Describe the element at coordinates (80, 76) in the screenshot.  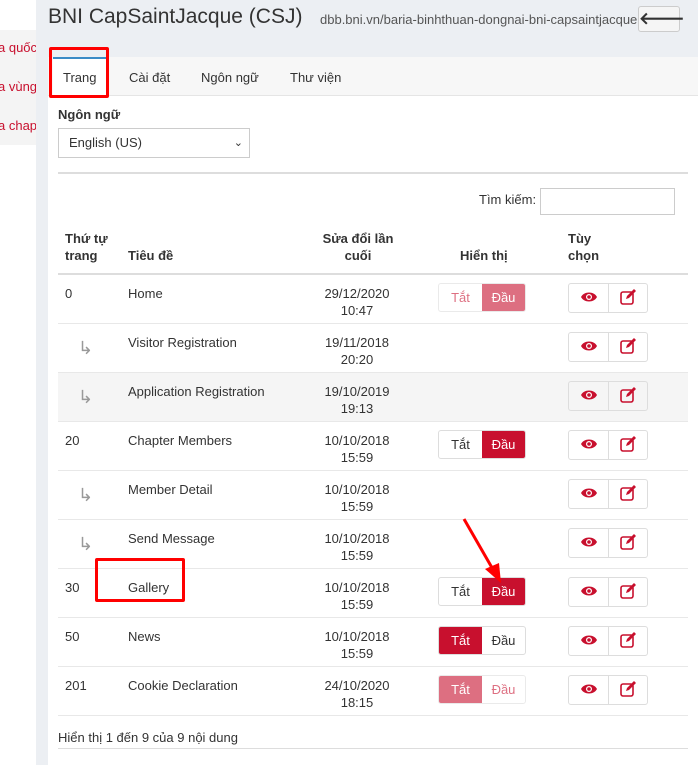
I see `tab-trang: Trang` at that location.